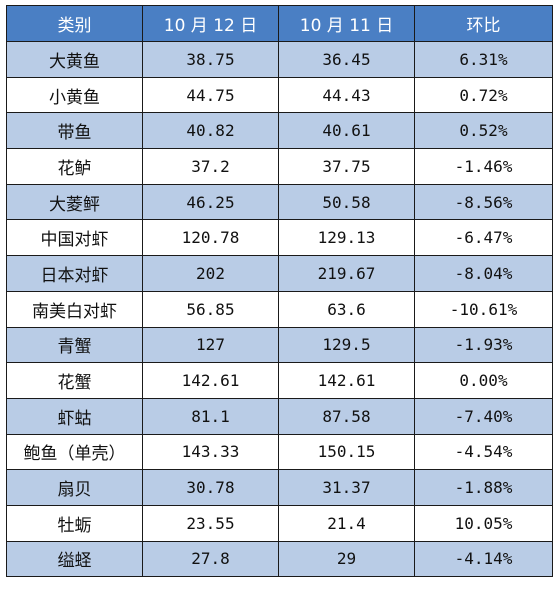 The image size is (557, 589). Describe the element at coordinates (346, 452) in the screenshot. I see `cell-price-oct-11: 150.15` at that location.